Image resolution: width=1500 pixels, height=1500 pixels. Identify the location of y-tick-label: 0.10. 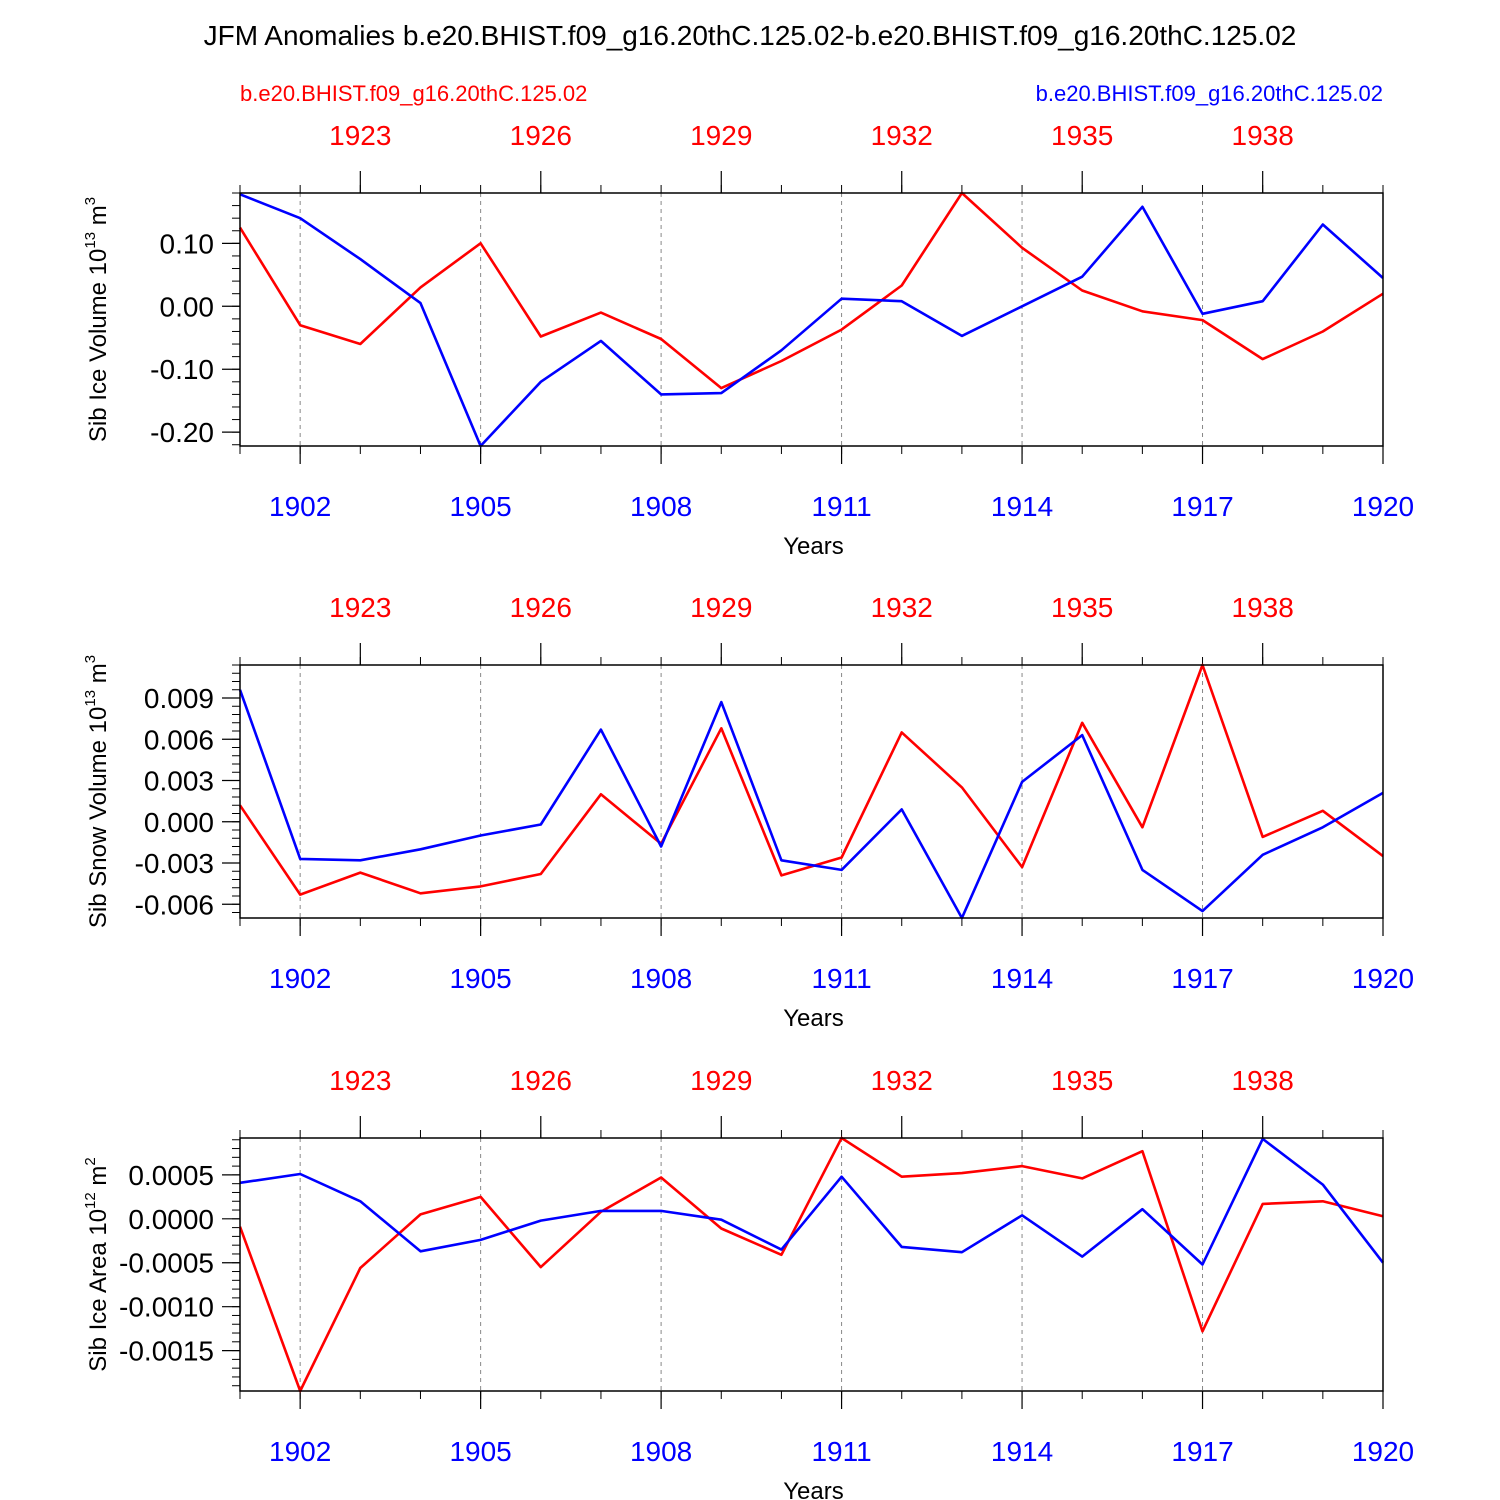
(187, 243).